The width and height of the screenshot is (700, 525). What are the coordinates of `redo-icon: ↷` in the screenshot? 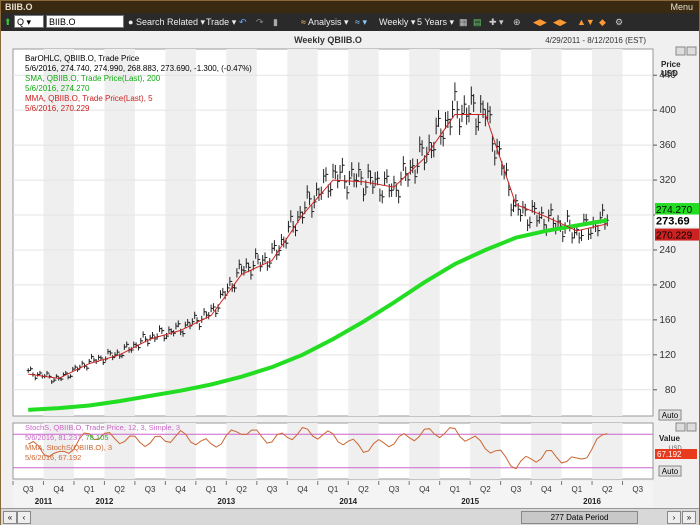 It's located at (260, 22).